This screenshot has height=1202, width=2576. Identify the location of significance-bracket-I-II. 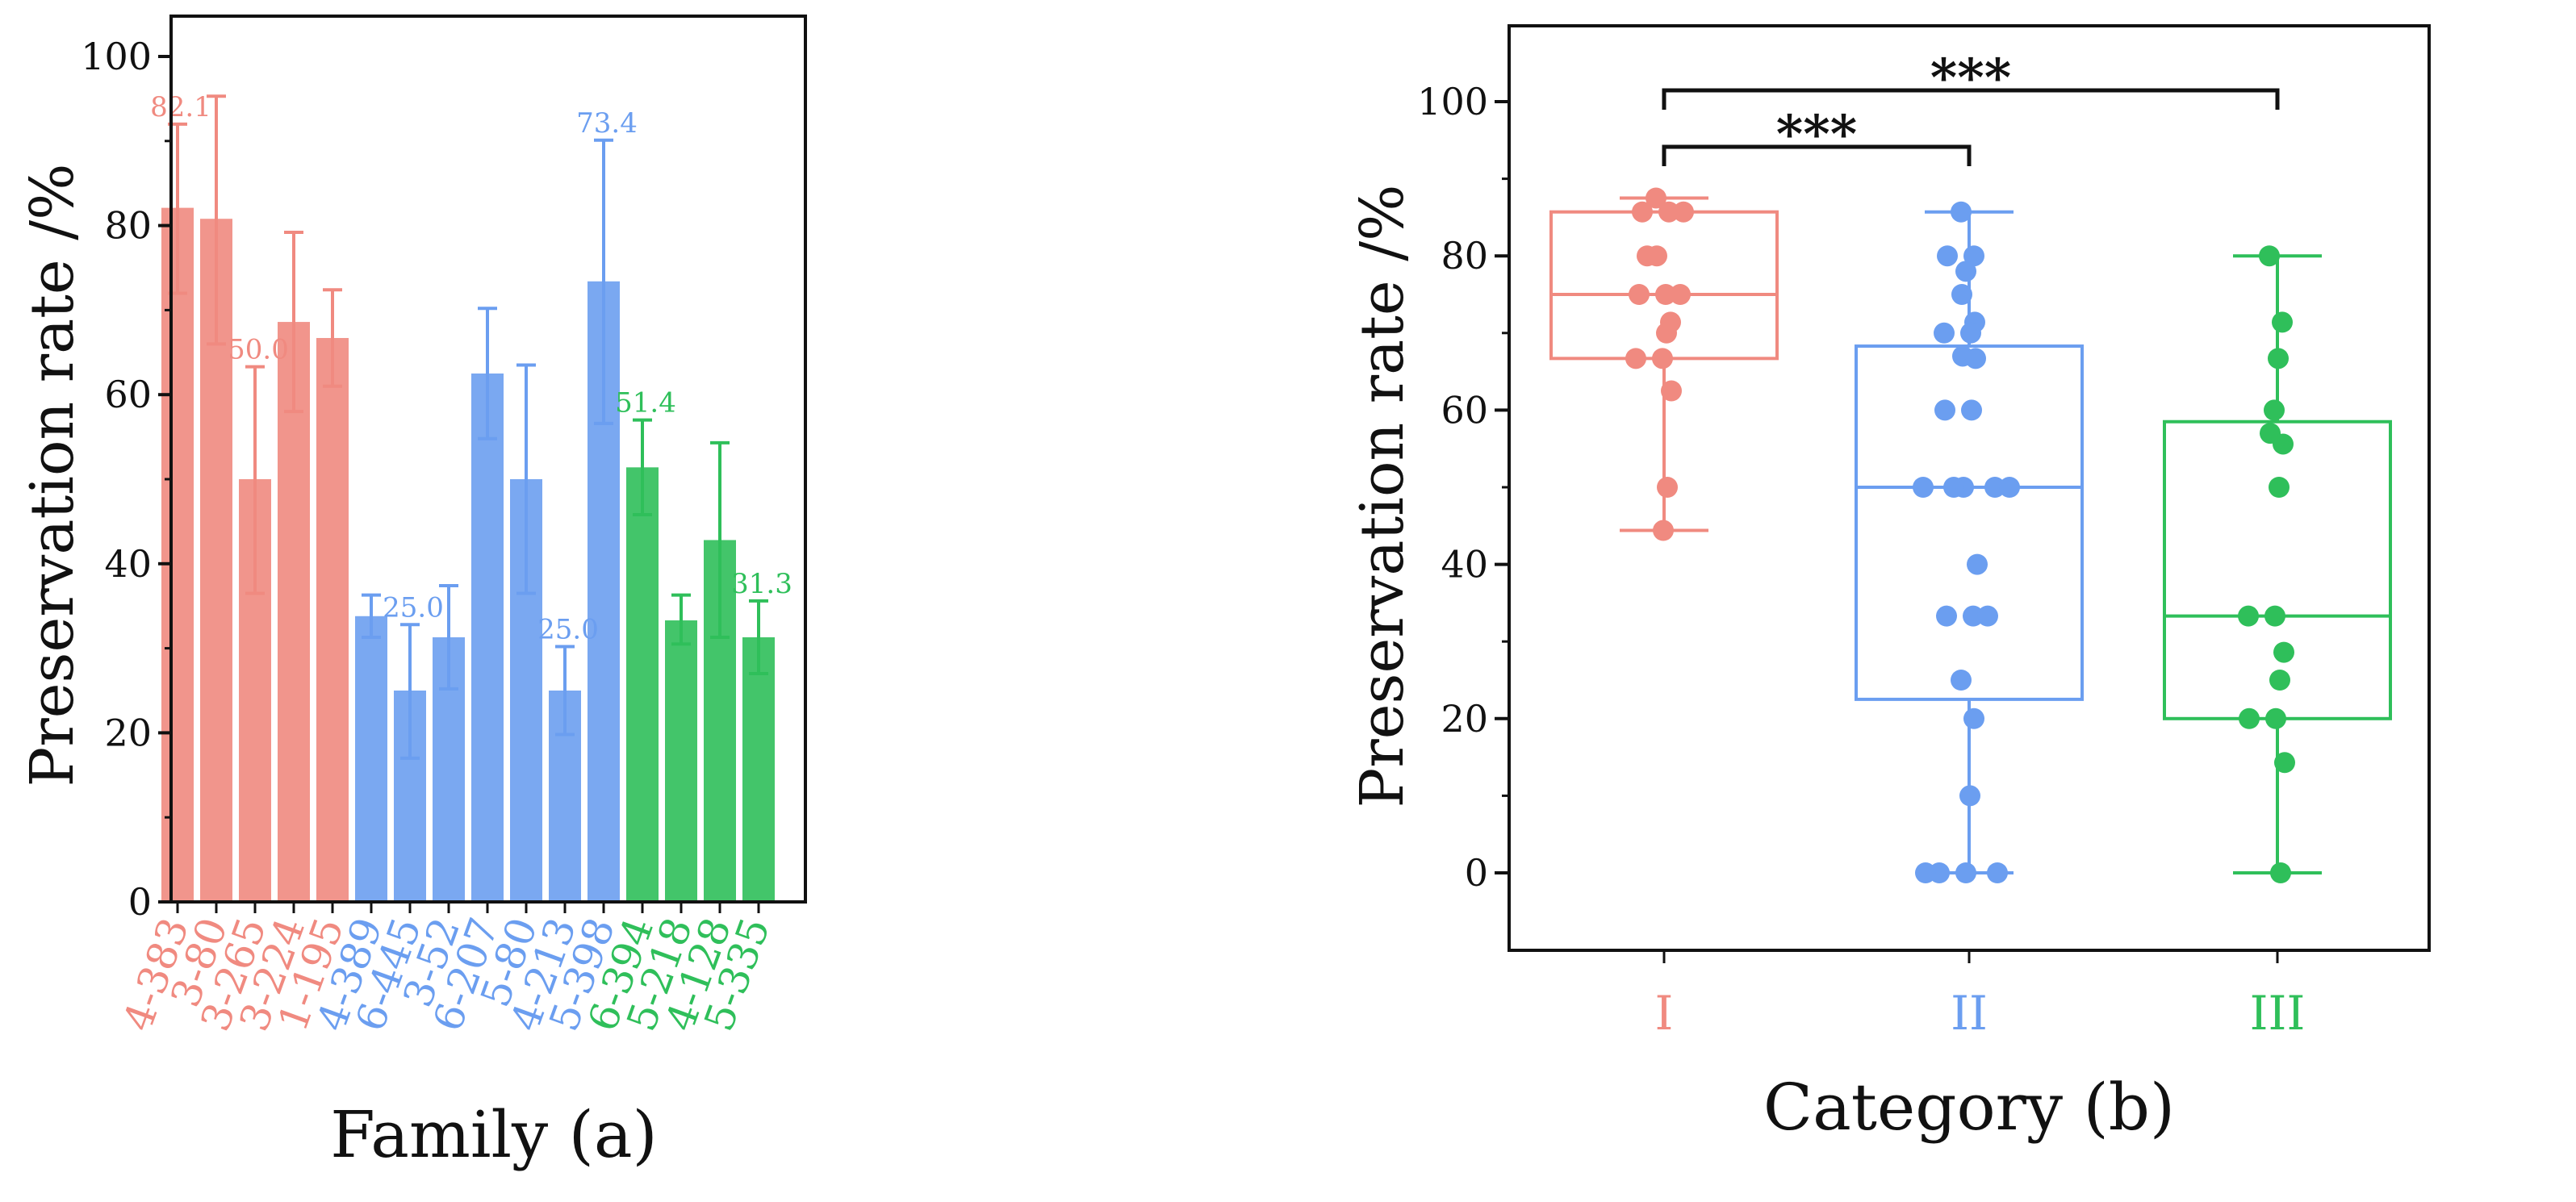
(1817, 155).